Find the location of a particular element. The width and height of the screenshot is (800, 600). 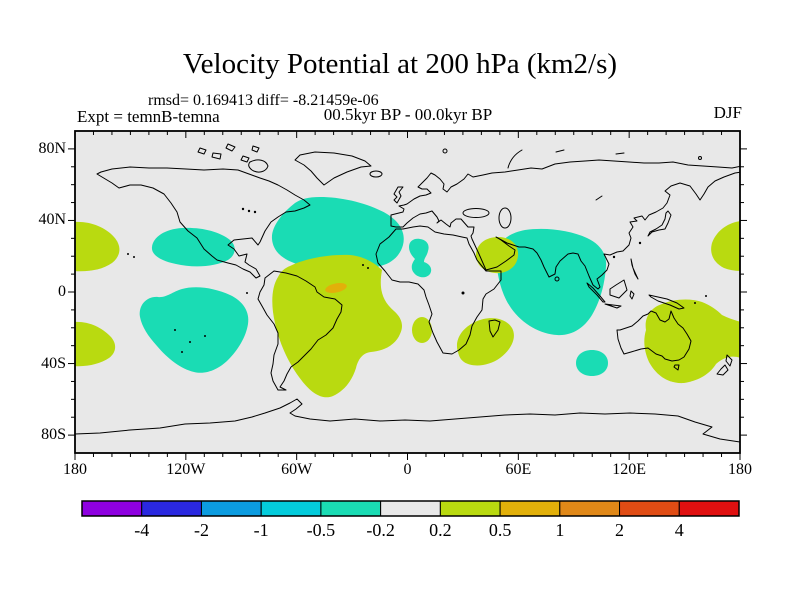

lon-tick-label: 120E is located at coordinates (629, 469).